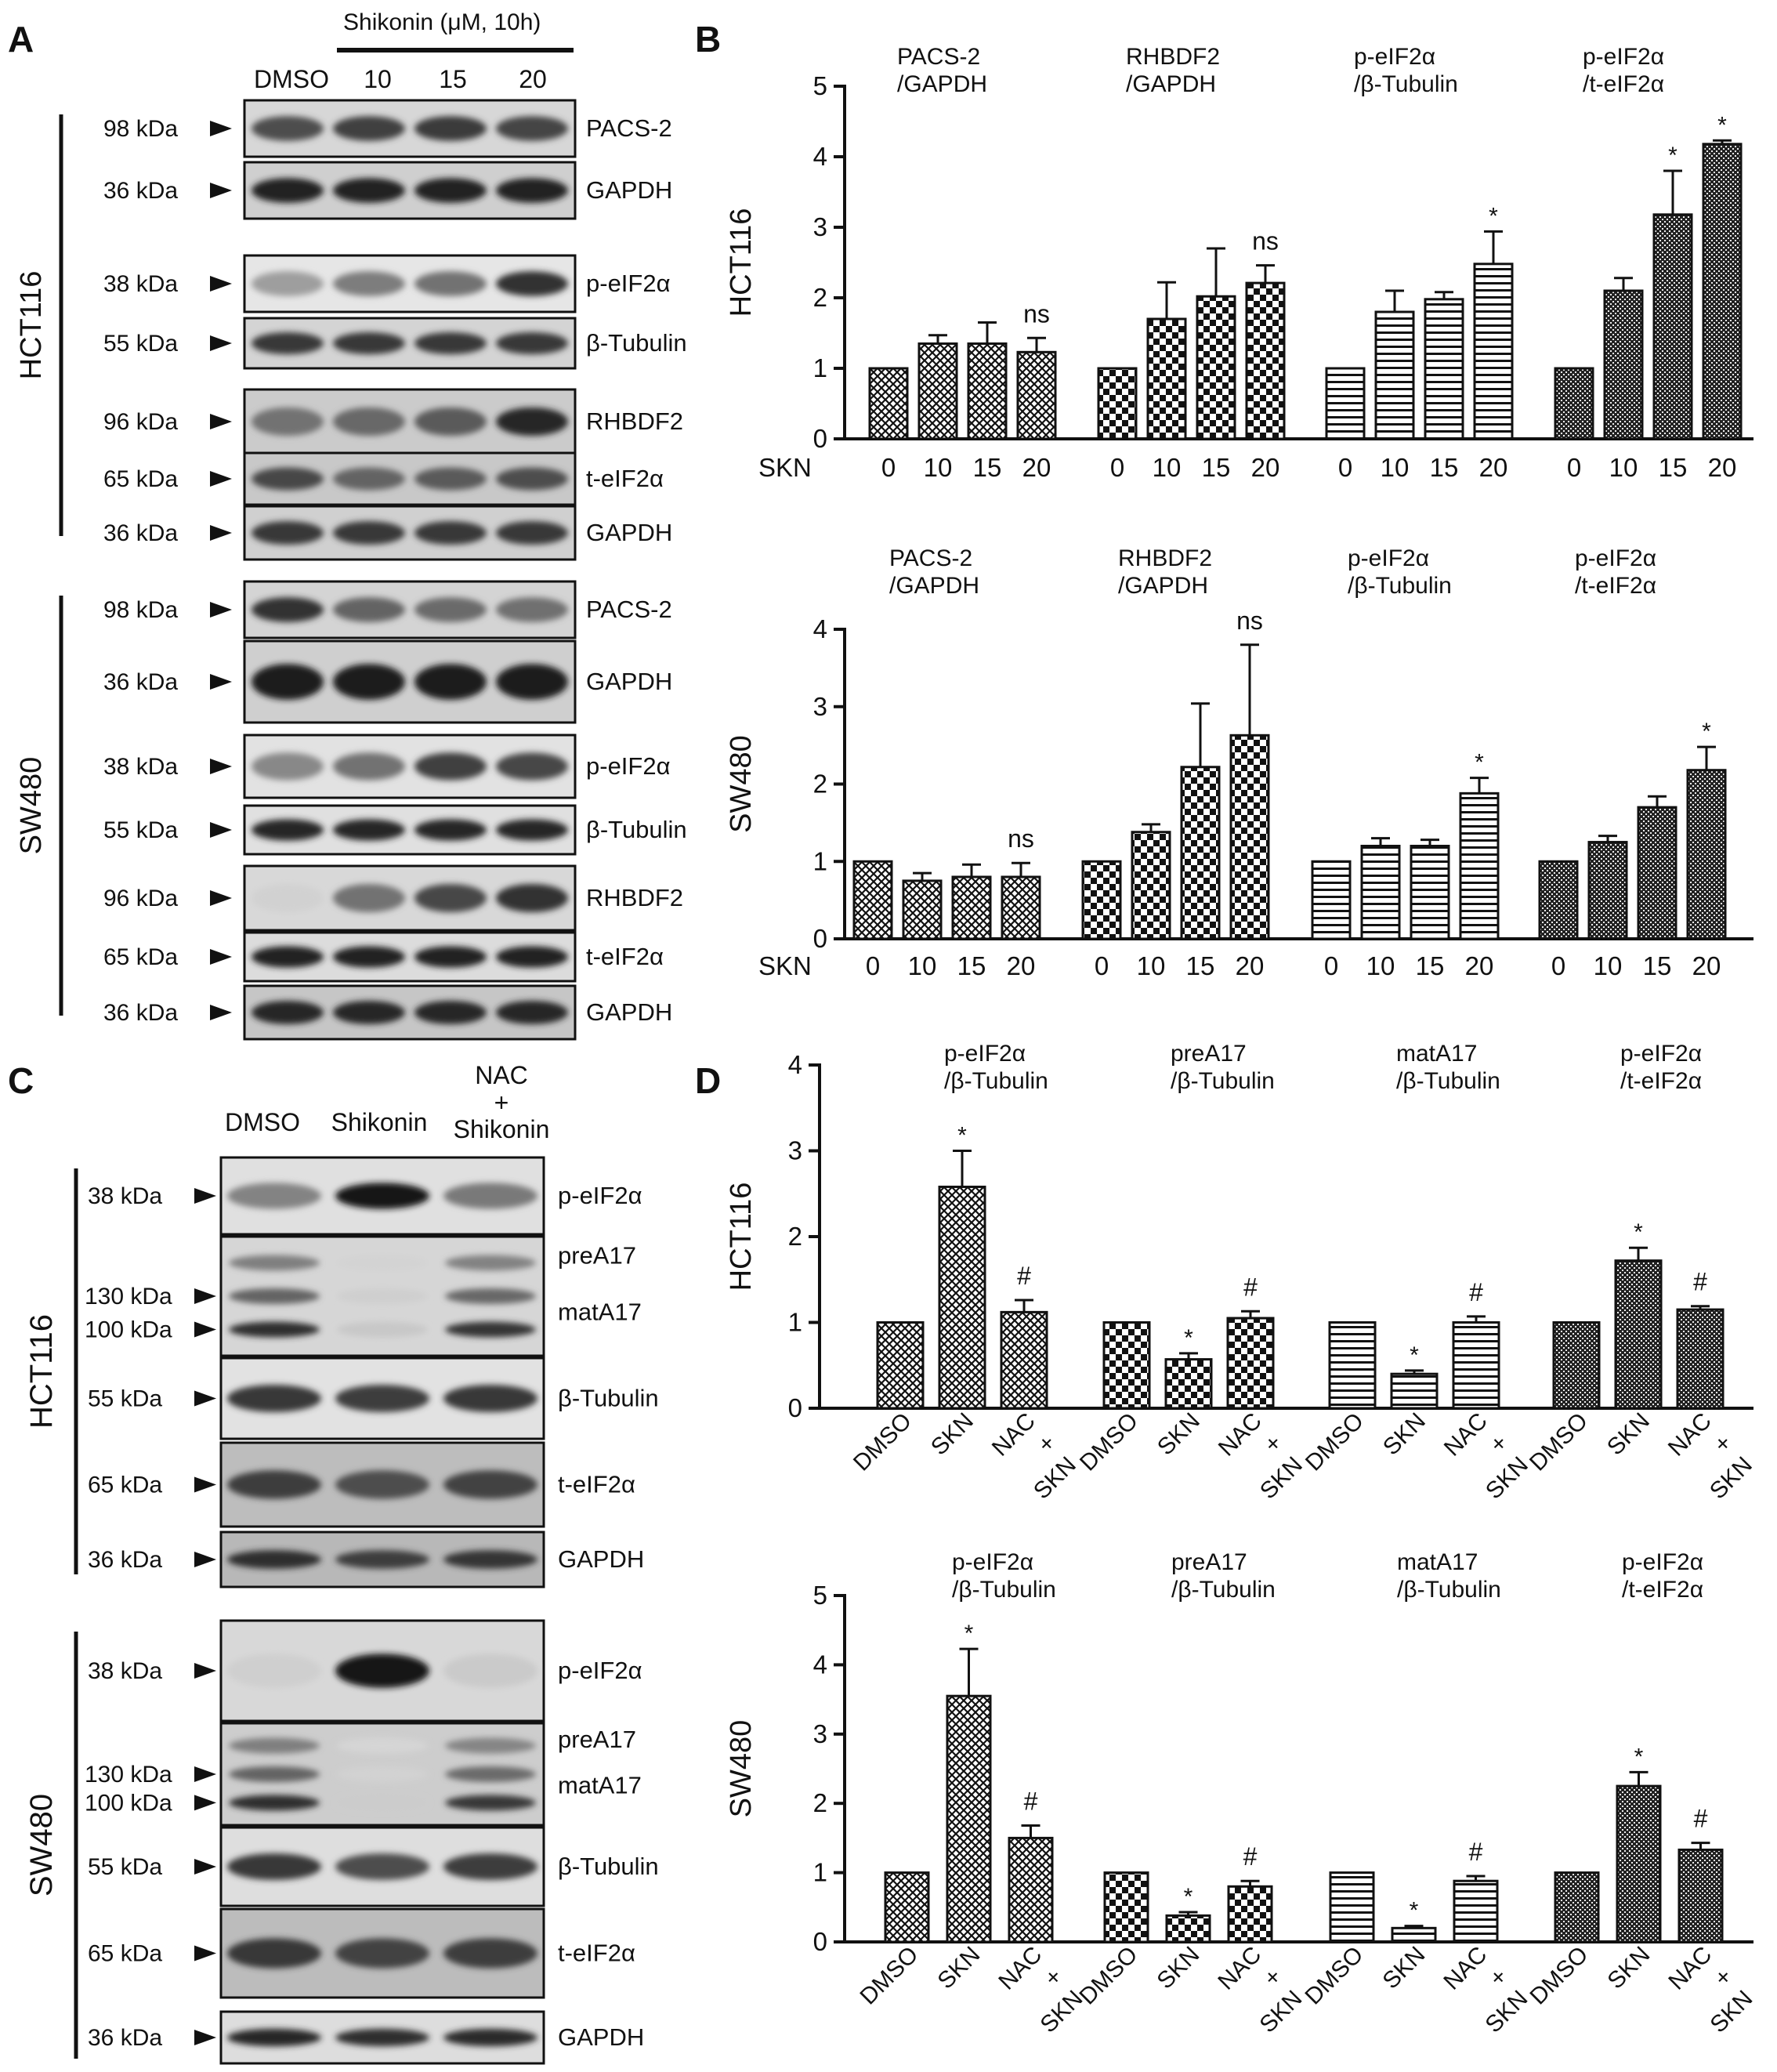 Image resolution: width=1777 pixels, height=2072 pixels. Describe the element at coordinates (502, 1075) in the screenshot. I see `lane-label: NAC` at that location.